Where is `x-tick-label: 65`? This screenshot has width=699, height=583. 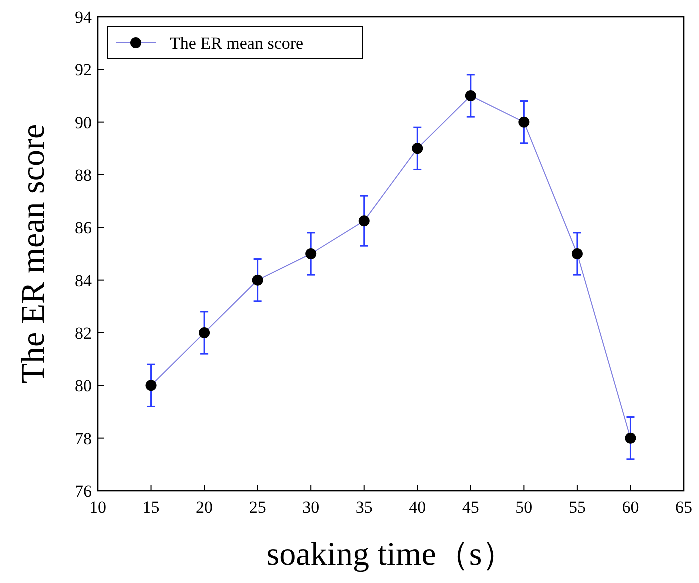 x-tick-label: 65 is located at coordinates (684, 507).